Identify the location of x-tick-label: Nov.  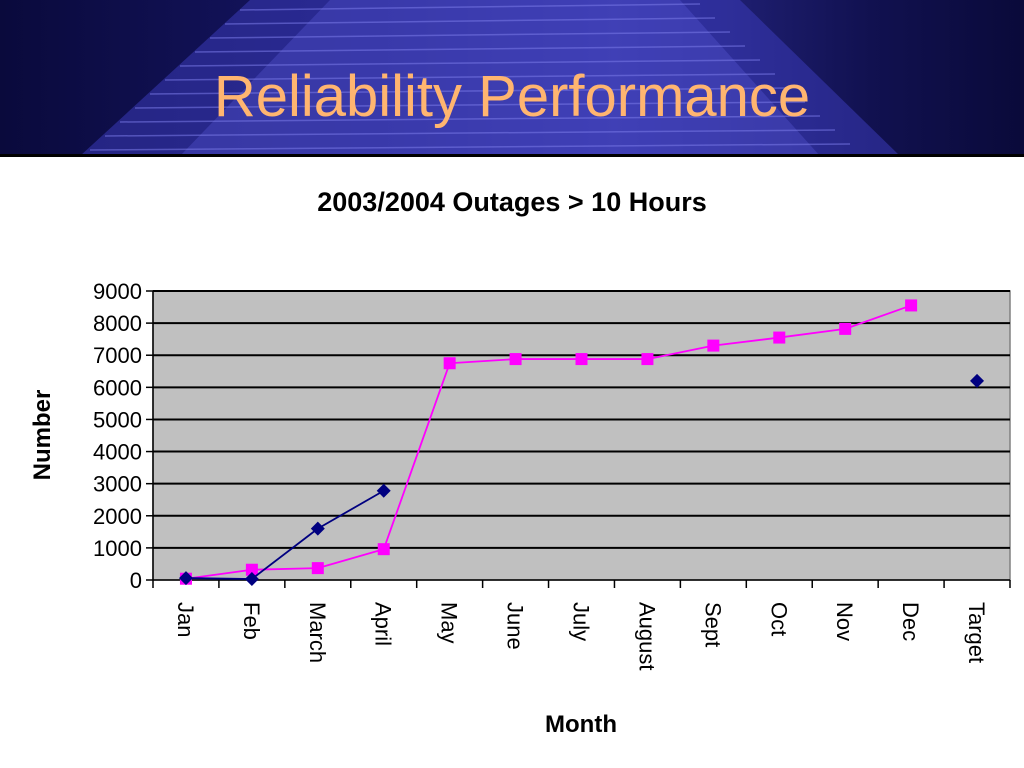
(844, 621).